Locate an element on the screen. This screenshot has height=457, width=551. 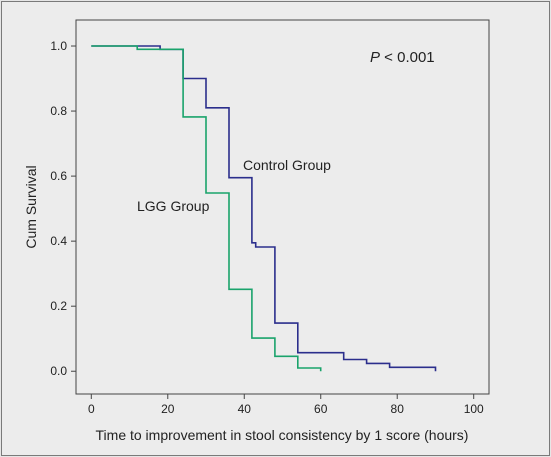
x-tick-label: 0 is located at coordinates (91, 409).